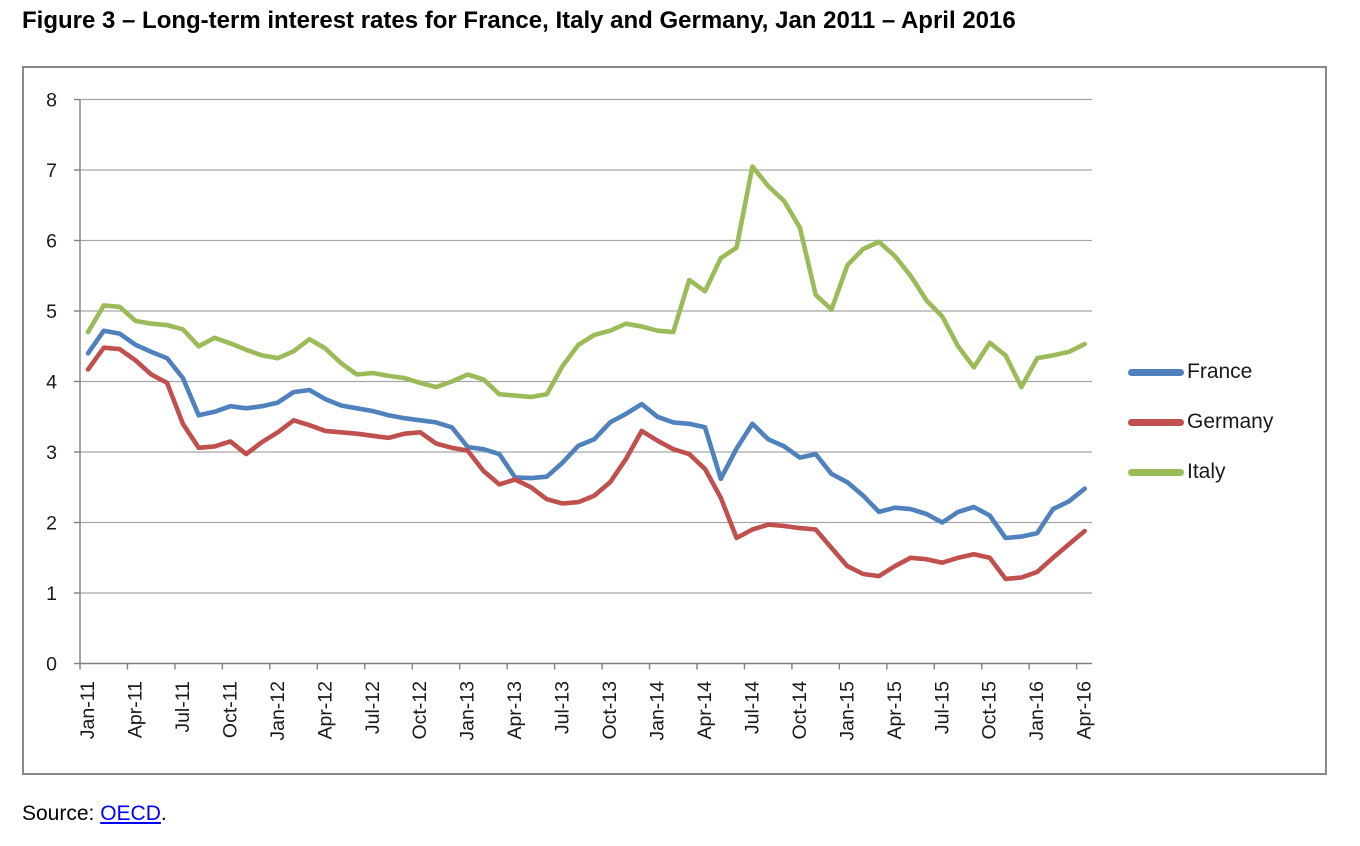 The width and height of the screenshot is (1360, 846). I want to click on source-suffix: ., so click(163, 813).